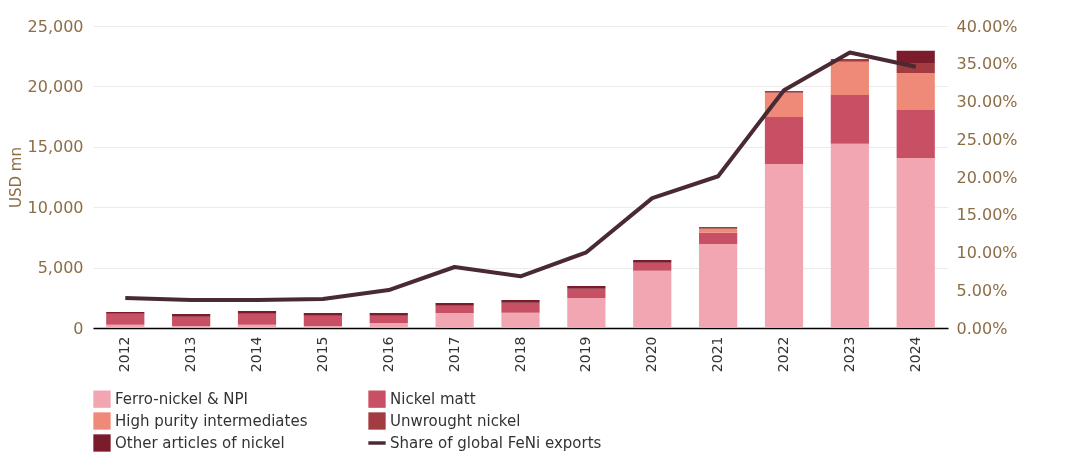 The width and height of the screenshot is (1080, 468). What do you see at coordinates (496, 443) in the screenshot?
I see `legend-label: Share of global FeNi exports` at bounding box center [496, 443].